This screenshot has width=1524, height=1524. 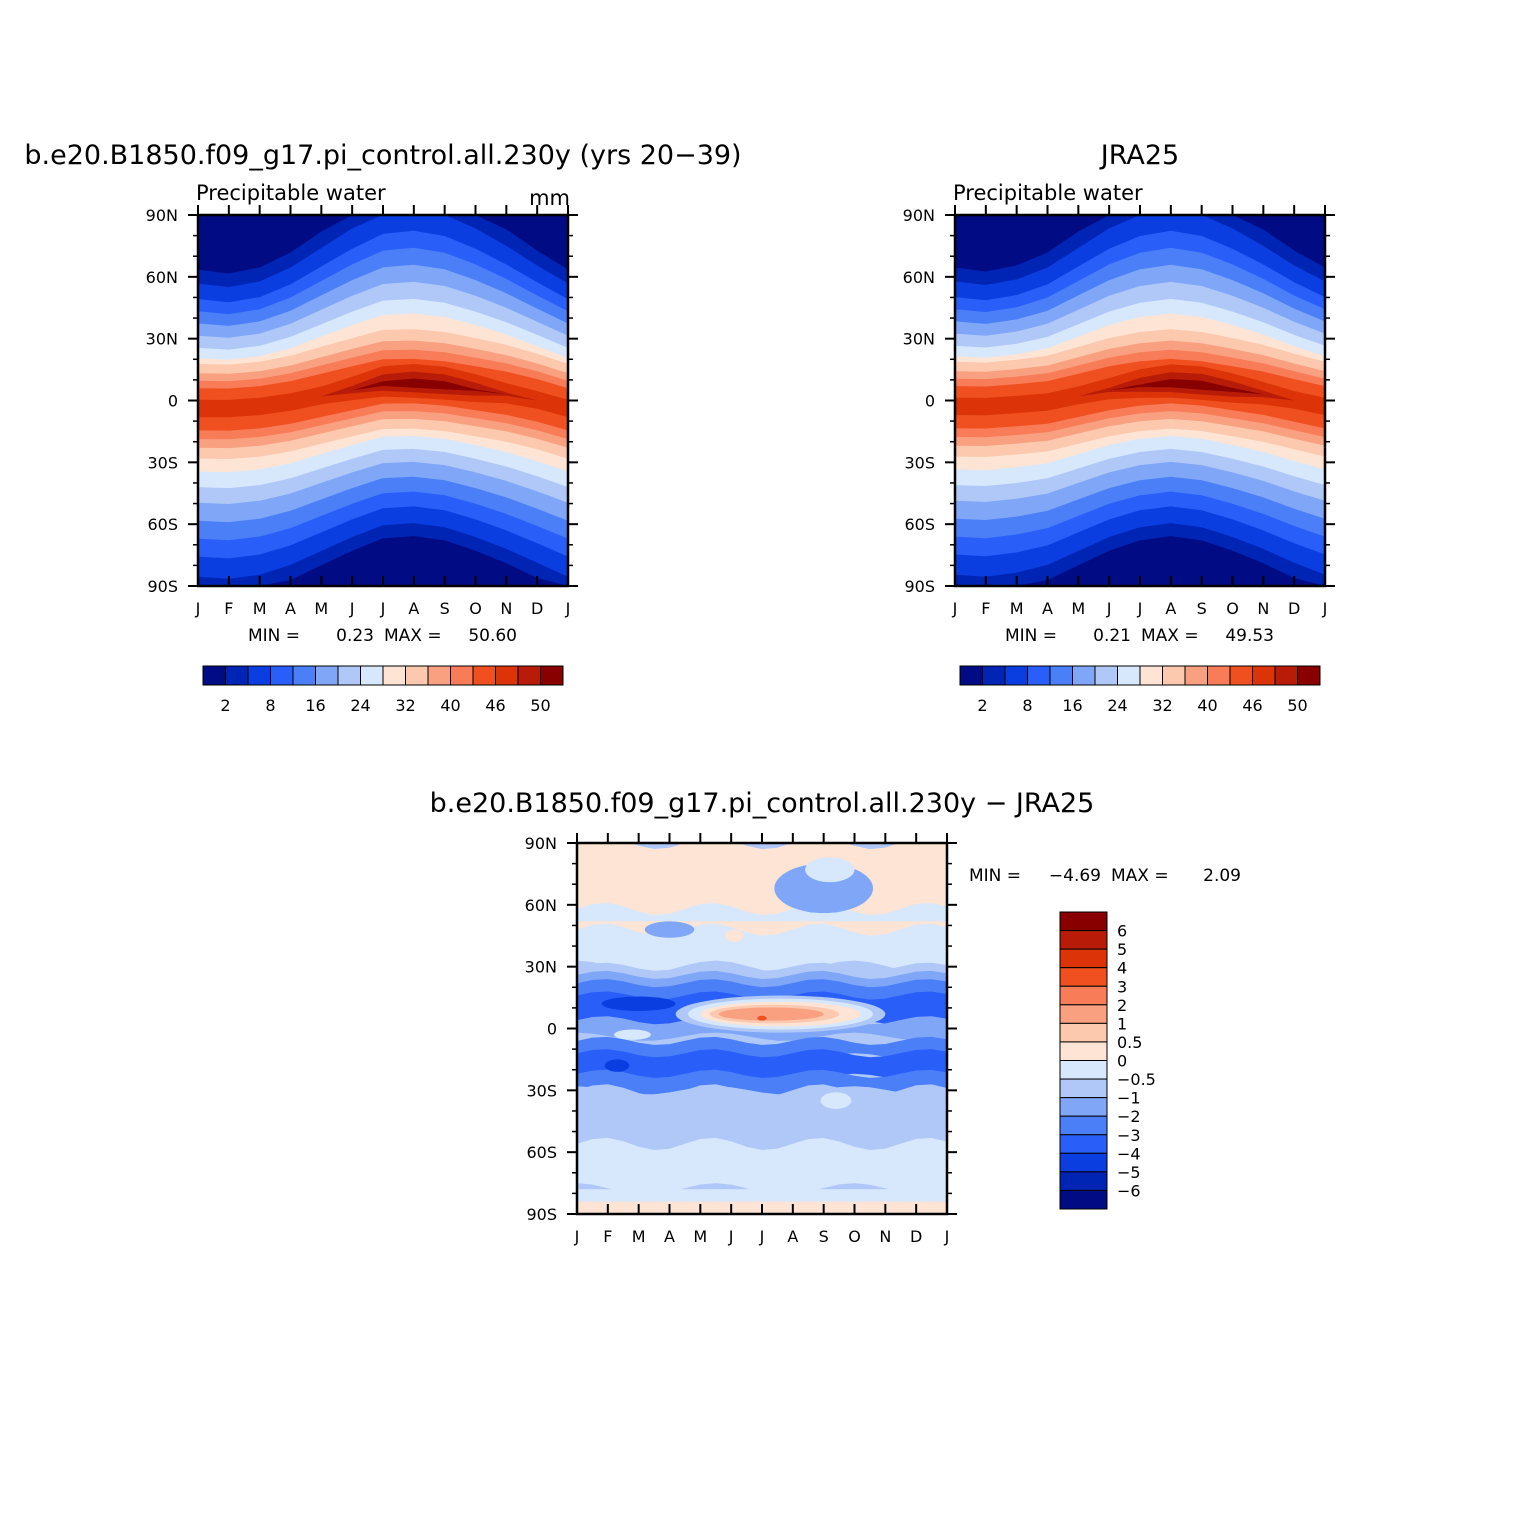 I want to click on colorbar-label: 0, so click(x=1122, y=1061).